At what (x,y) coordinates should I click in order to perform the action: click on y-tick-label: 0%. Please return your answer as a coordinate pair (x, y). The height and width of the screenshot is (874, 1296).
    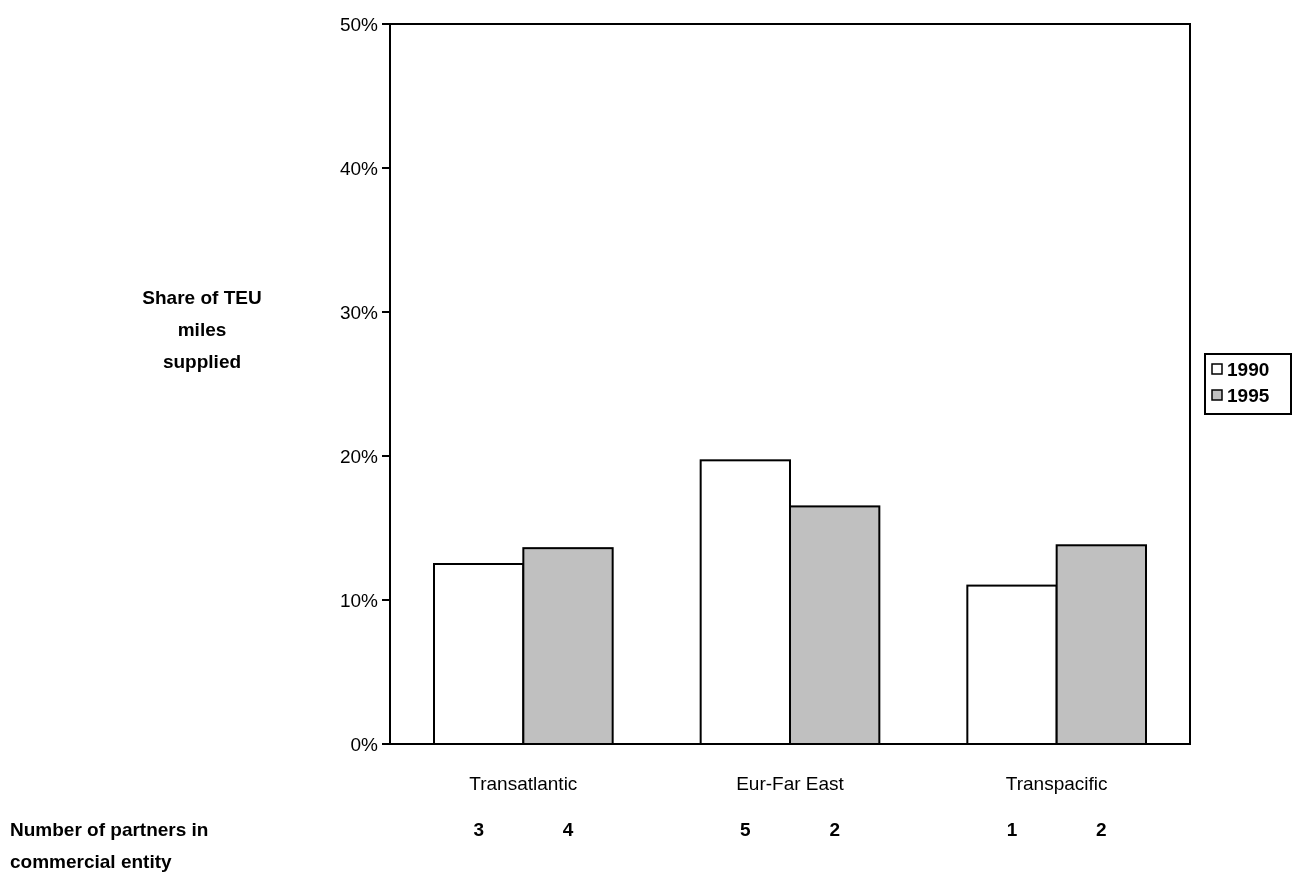
    Looking at the image, I should click on (364, 744).